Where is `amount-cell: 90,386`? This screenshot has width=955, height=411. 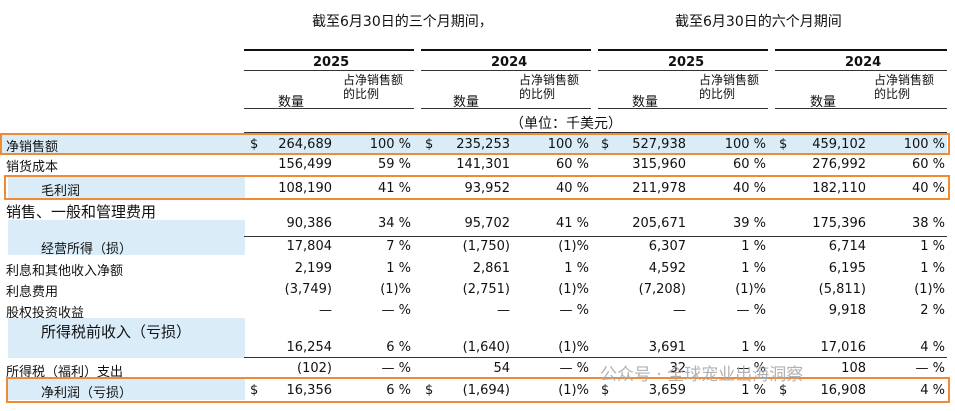
amount-cell: 90,386 is located at coordinates (309, 223).